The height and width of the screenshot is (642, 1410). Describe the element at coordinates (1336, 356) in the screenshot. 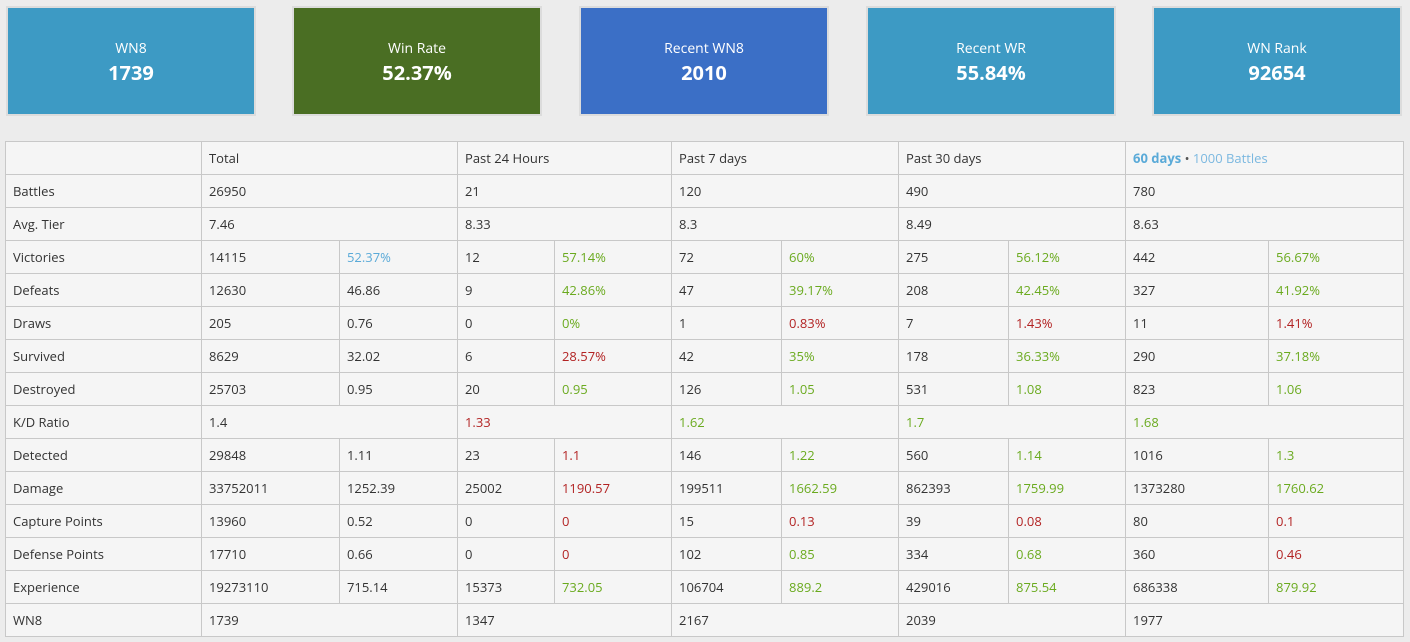

I see `table-cell: 37.18%` at that location.